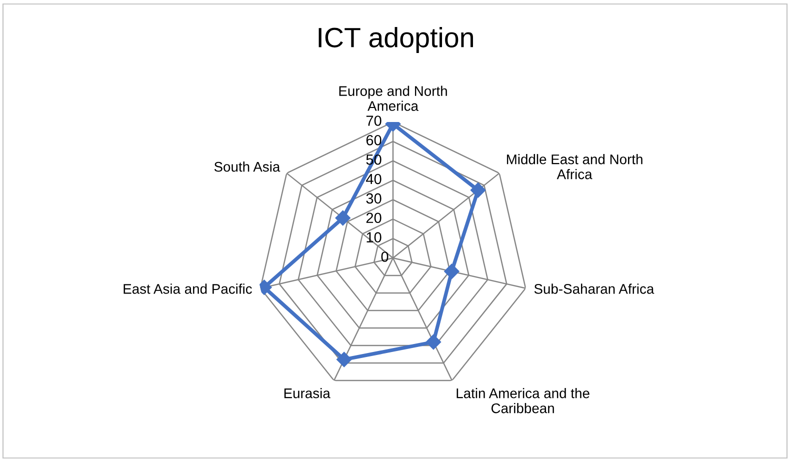  What do you see at coordinates (574, 167) in the screenshot?
I see `spoke-label: Middle East and North Africa` at bounding box center [574, 167].